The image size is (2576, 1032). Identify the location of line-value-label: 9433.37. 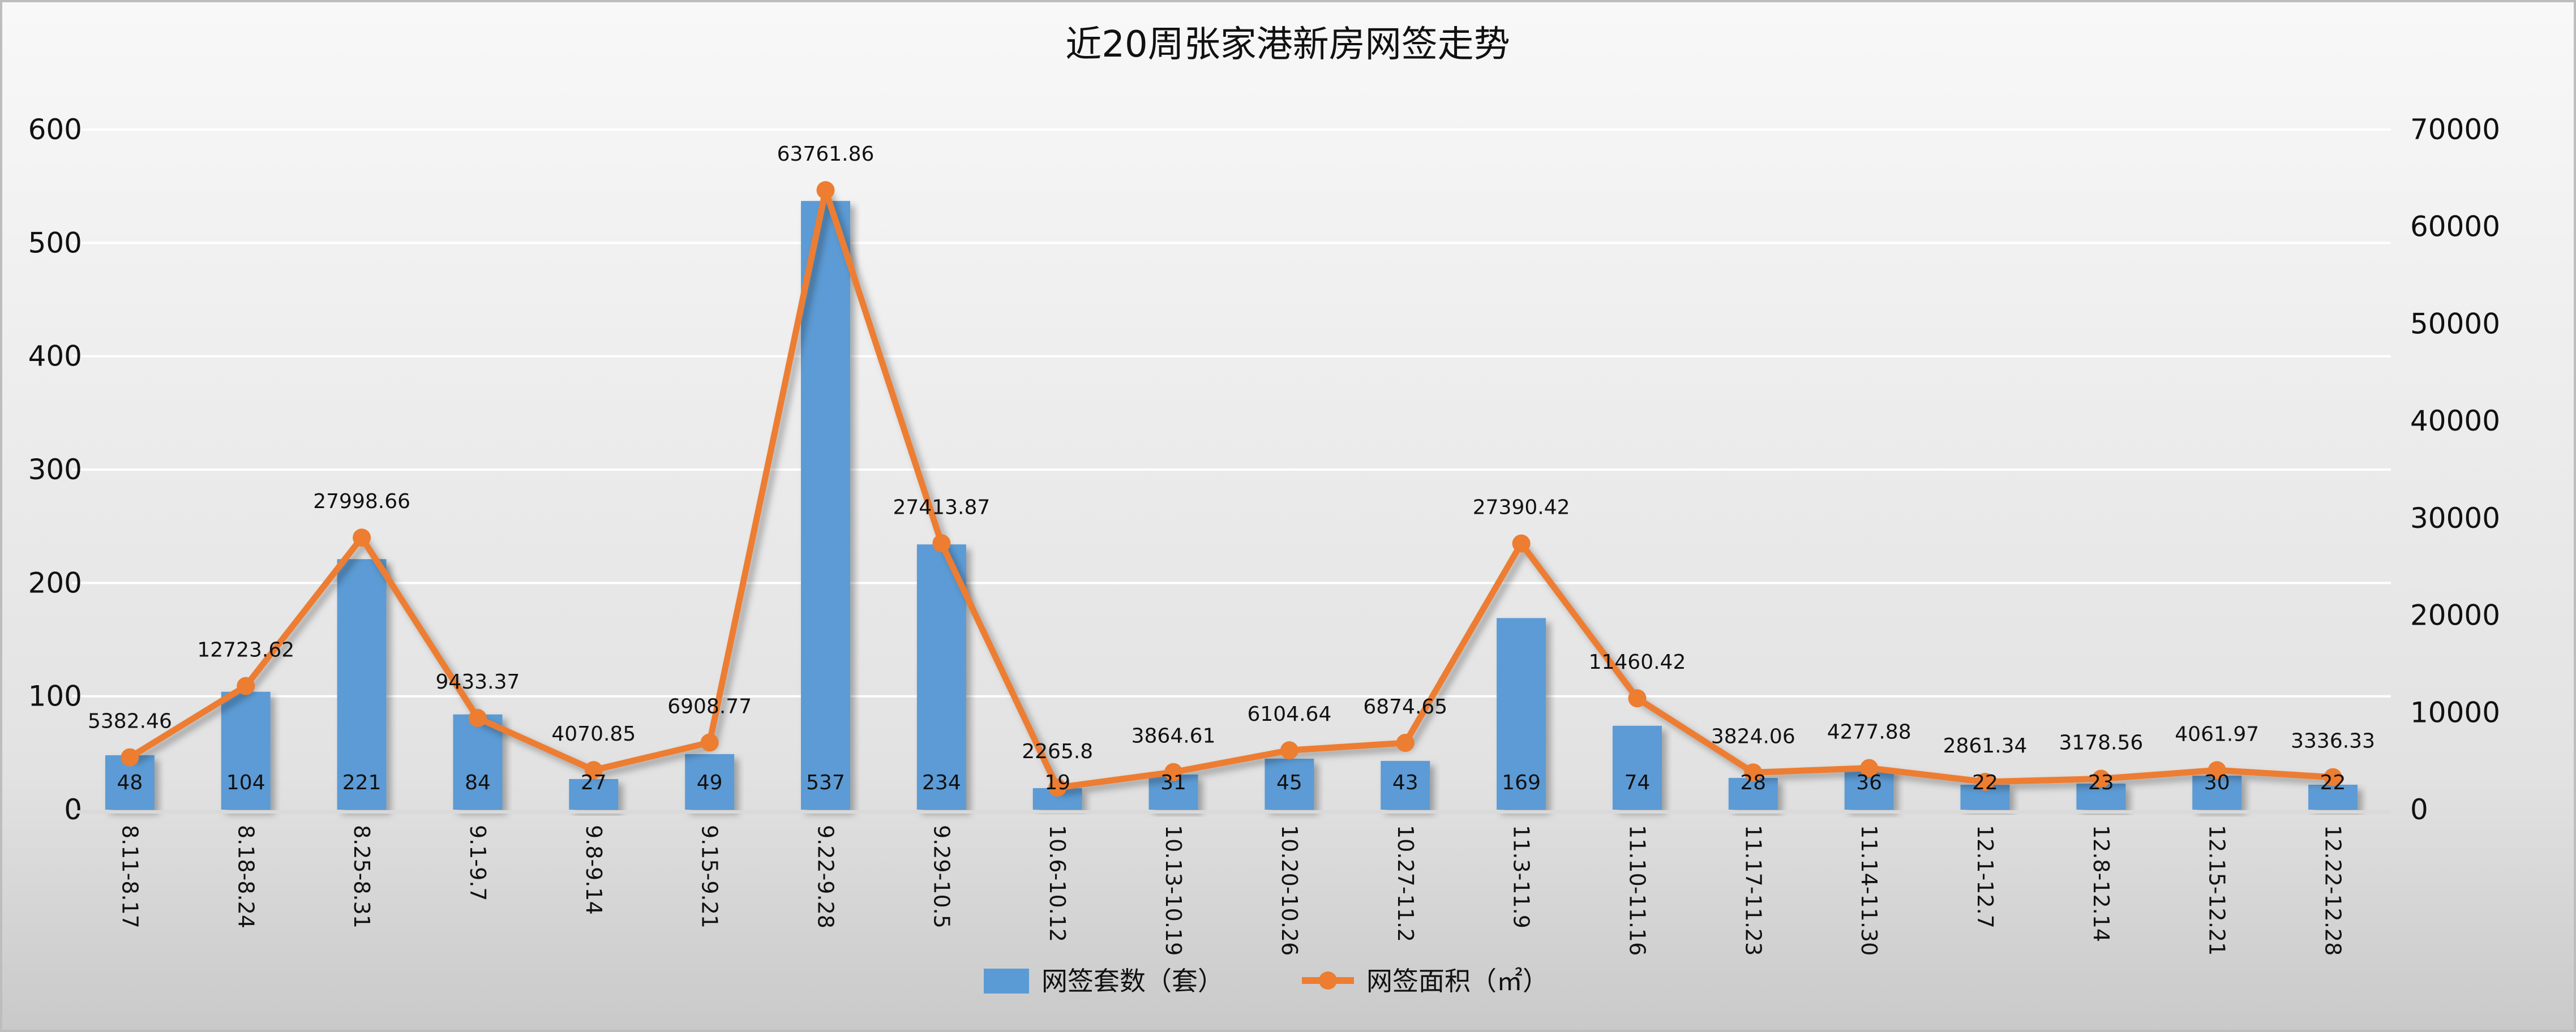
(478, 682).